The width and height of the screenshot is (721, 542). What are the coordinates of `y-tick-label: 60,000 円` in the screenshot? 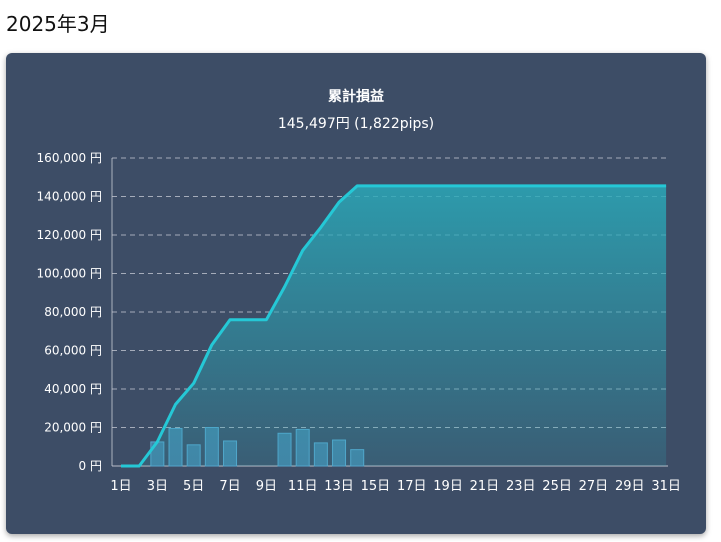 It's located at (73, 351).